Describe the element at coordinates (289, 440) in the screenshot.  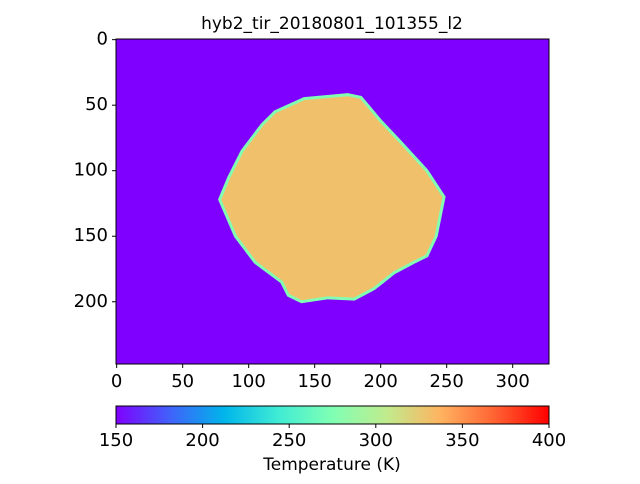
I see `colorbar-tick-label: 250` at that location.